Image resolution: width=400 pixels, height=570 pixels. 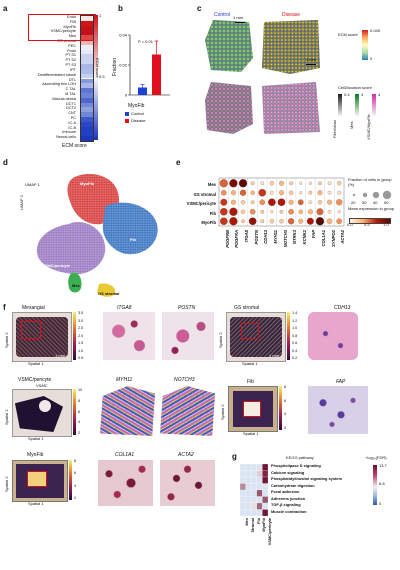 What do you see at coordinates (255, 538) in the screenshot?
I see `panel-g-col-labels: Mes Stromal Fib MyoFib VSMC/pericyte` at bounding box center [255, 538].